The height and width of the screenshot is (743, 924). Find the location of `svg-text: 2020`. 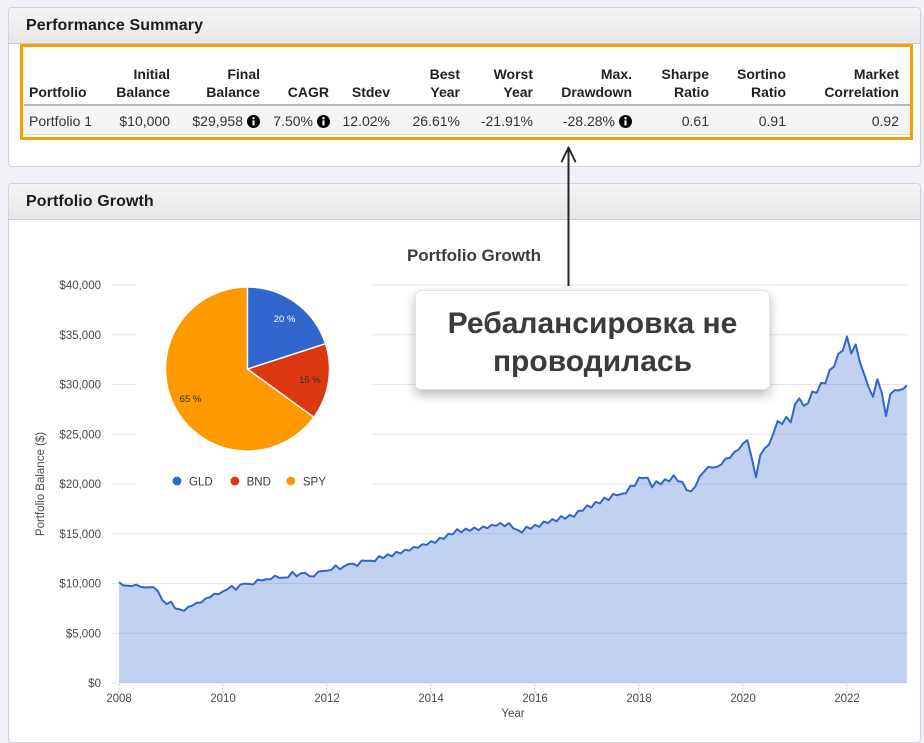

svg-text: 2020 is located at coordinates (743, 699).